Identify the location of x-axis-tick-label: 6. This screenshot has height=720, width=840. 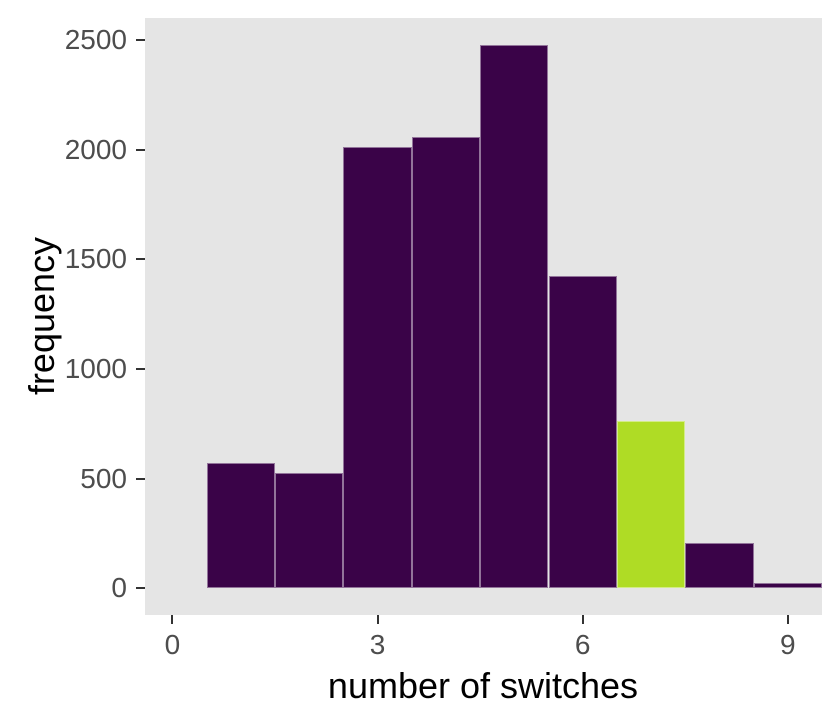
(582, 644).